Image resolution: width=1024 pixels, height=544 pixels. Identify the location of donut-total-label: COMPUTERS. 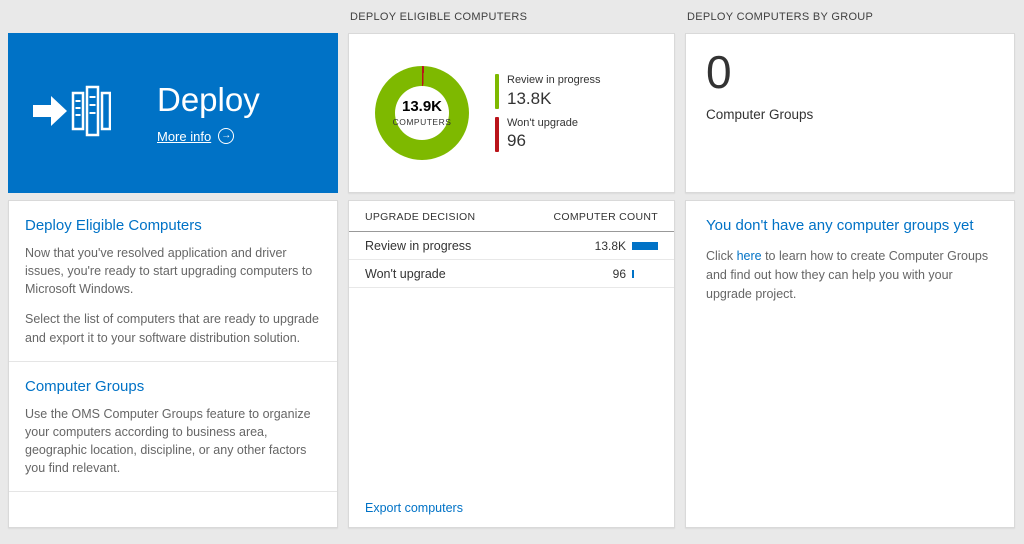
(422, 121).